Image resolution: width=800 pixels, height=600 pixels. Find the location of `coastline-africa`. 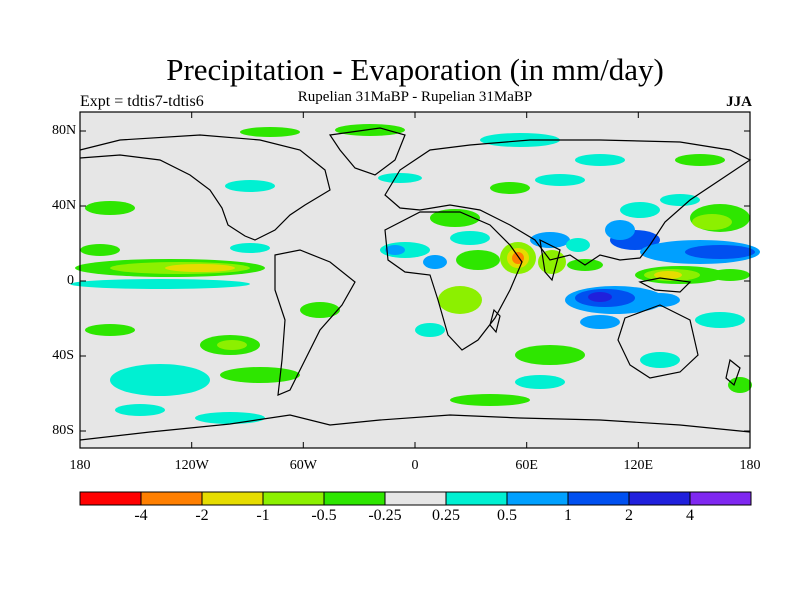

coastline-africa is located at coordinates (453, 281).